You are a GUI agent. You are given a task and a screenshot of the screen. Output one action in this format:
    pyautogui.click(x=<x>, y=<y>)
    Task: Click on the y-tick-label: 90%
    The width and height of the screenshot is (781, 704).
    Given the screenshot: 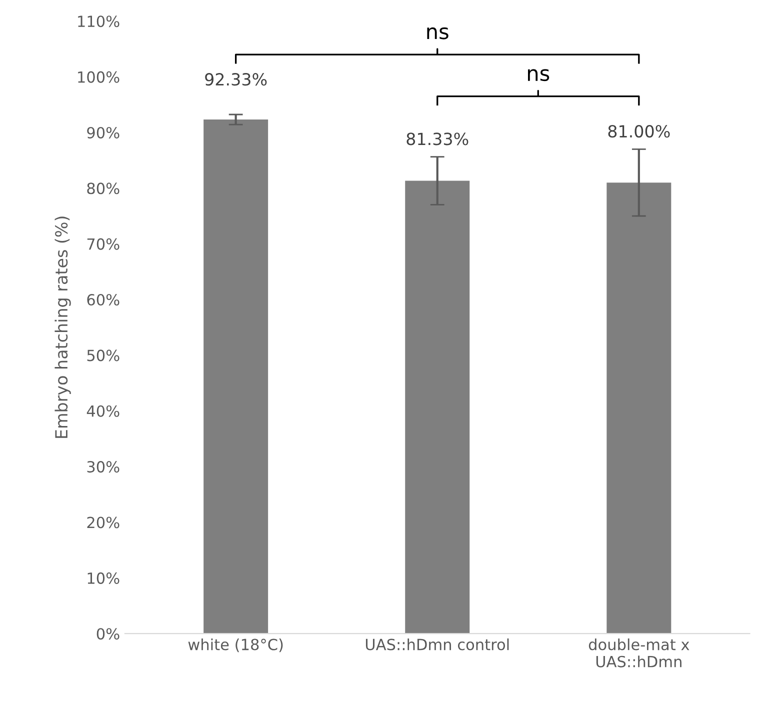 What is the action you would take?
    pyautogui.click(x=103, y=132)
    